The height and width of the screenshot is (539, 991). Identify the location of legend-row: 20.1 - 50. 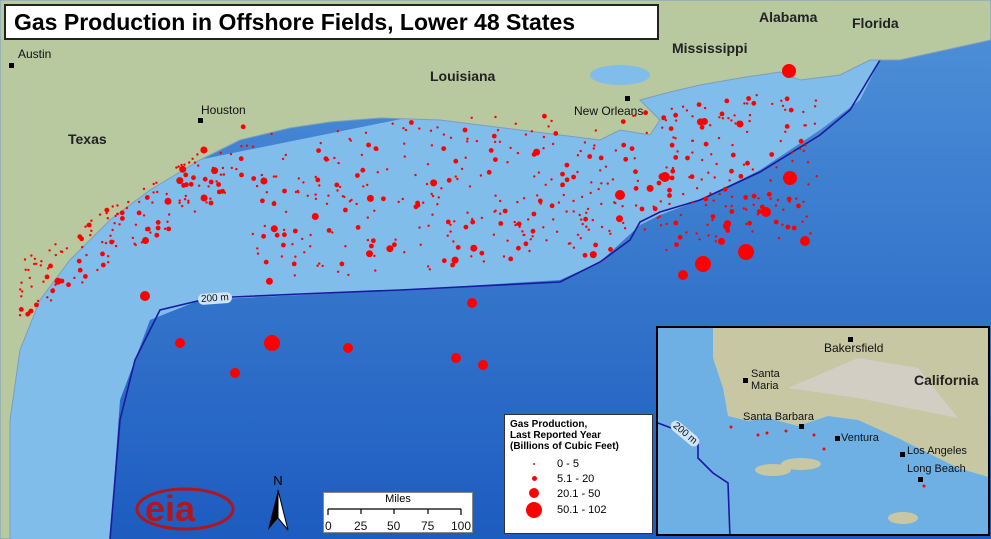
(578, 493).